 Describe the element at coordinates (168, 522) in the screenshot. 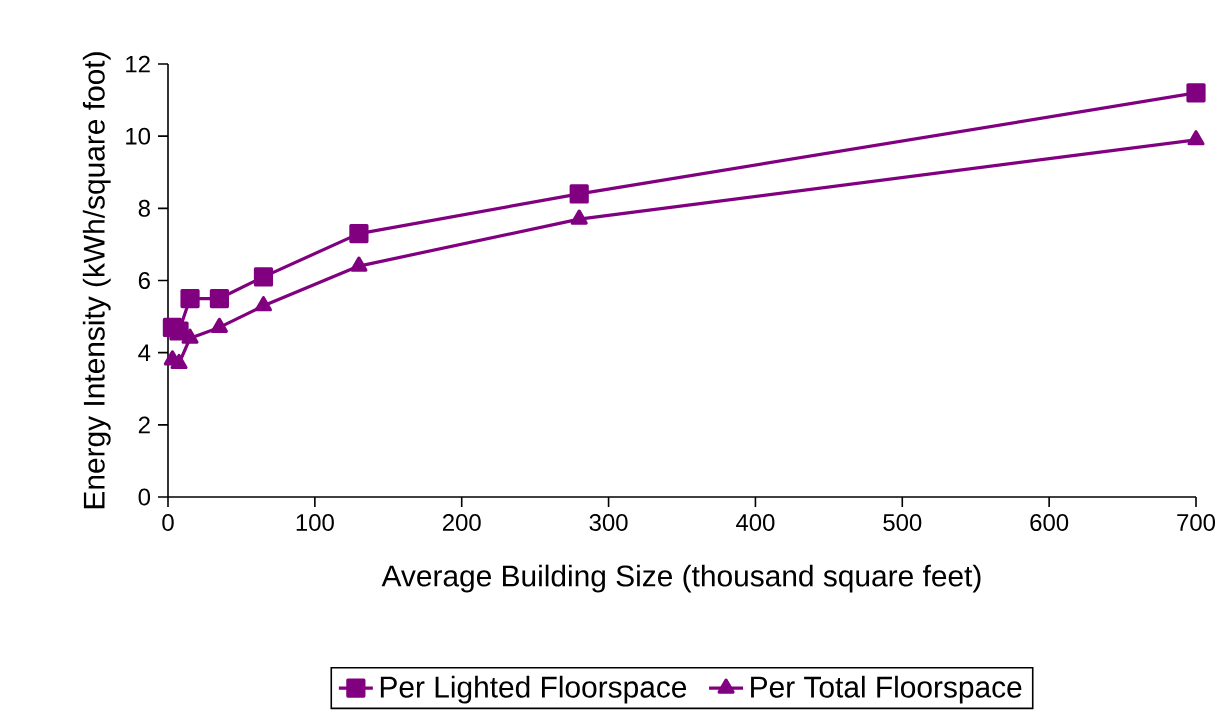

I see `x-tick-label: 0` at that location.